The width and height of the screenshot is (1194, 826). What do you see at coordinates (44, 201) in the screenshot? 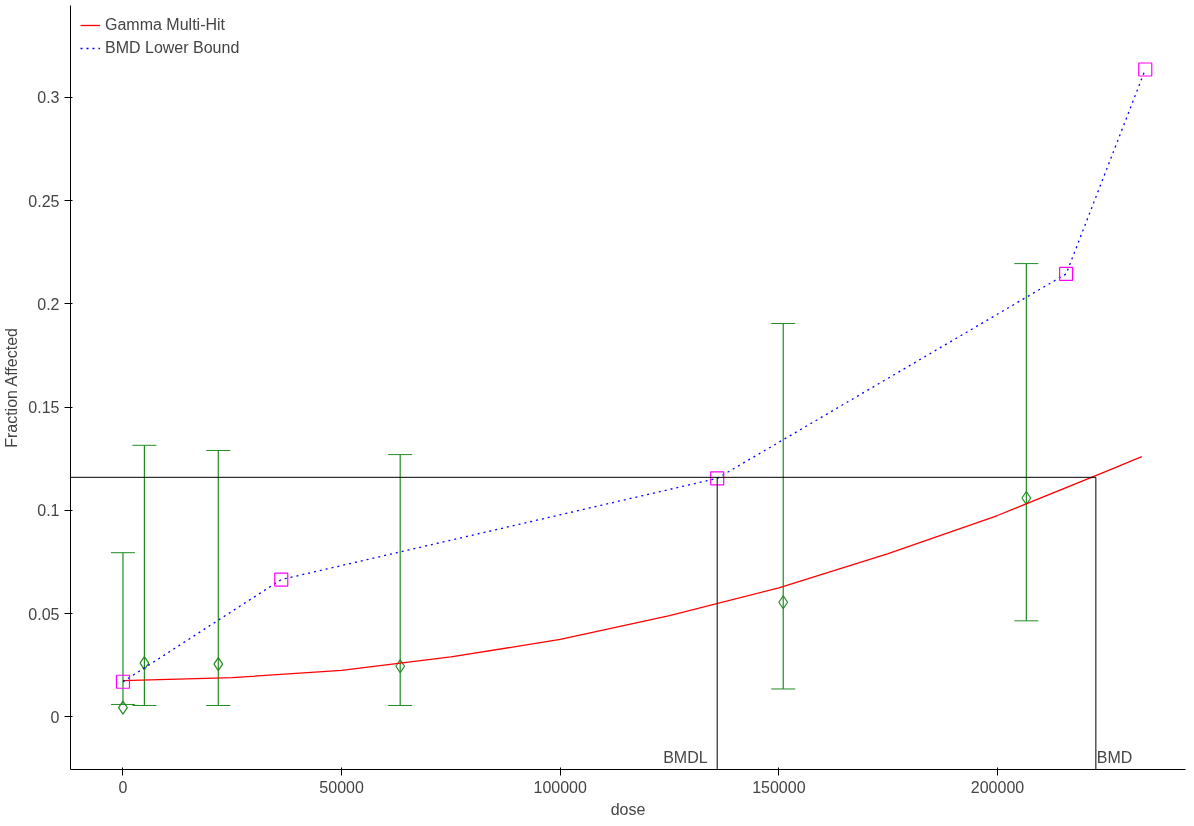
I see `y-tick-label: 0.25` at bounding box center [44, 201].